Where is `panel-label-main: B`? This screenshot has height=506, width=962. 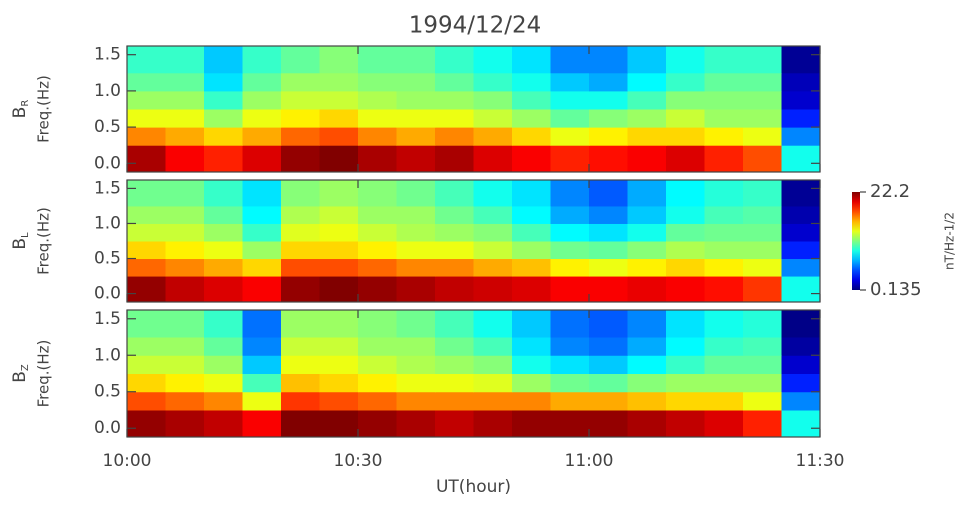 panel-label-main: B is located at coordinates (20, 113).